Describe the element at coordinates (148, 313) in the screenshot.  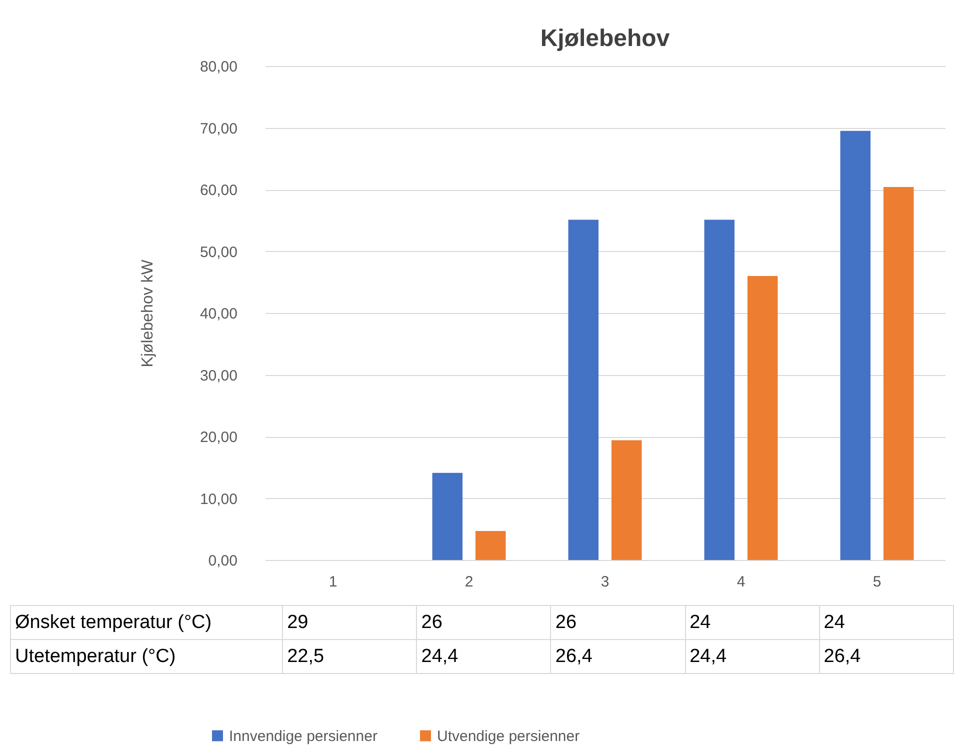
I see `y-axis-title: Kjølebehov kW` at that location.